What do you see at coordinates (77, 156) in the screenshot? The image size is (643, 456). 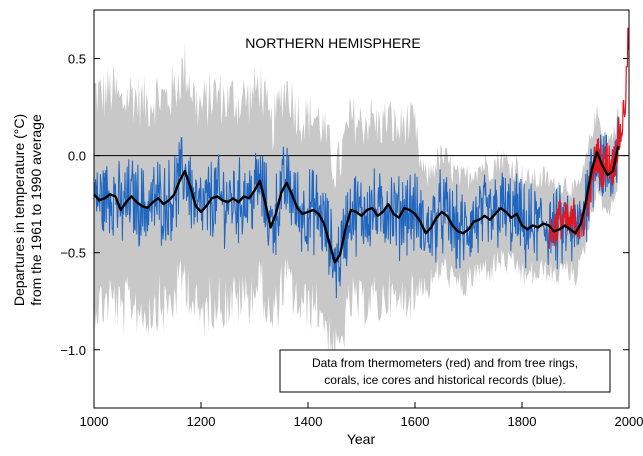 I see `y-tick-label: 0.0` at bounding box center [77, 156].